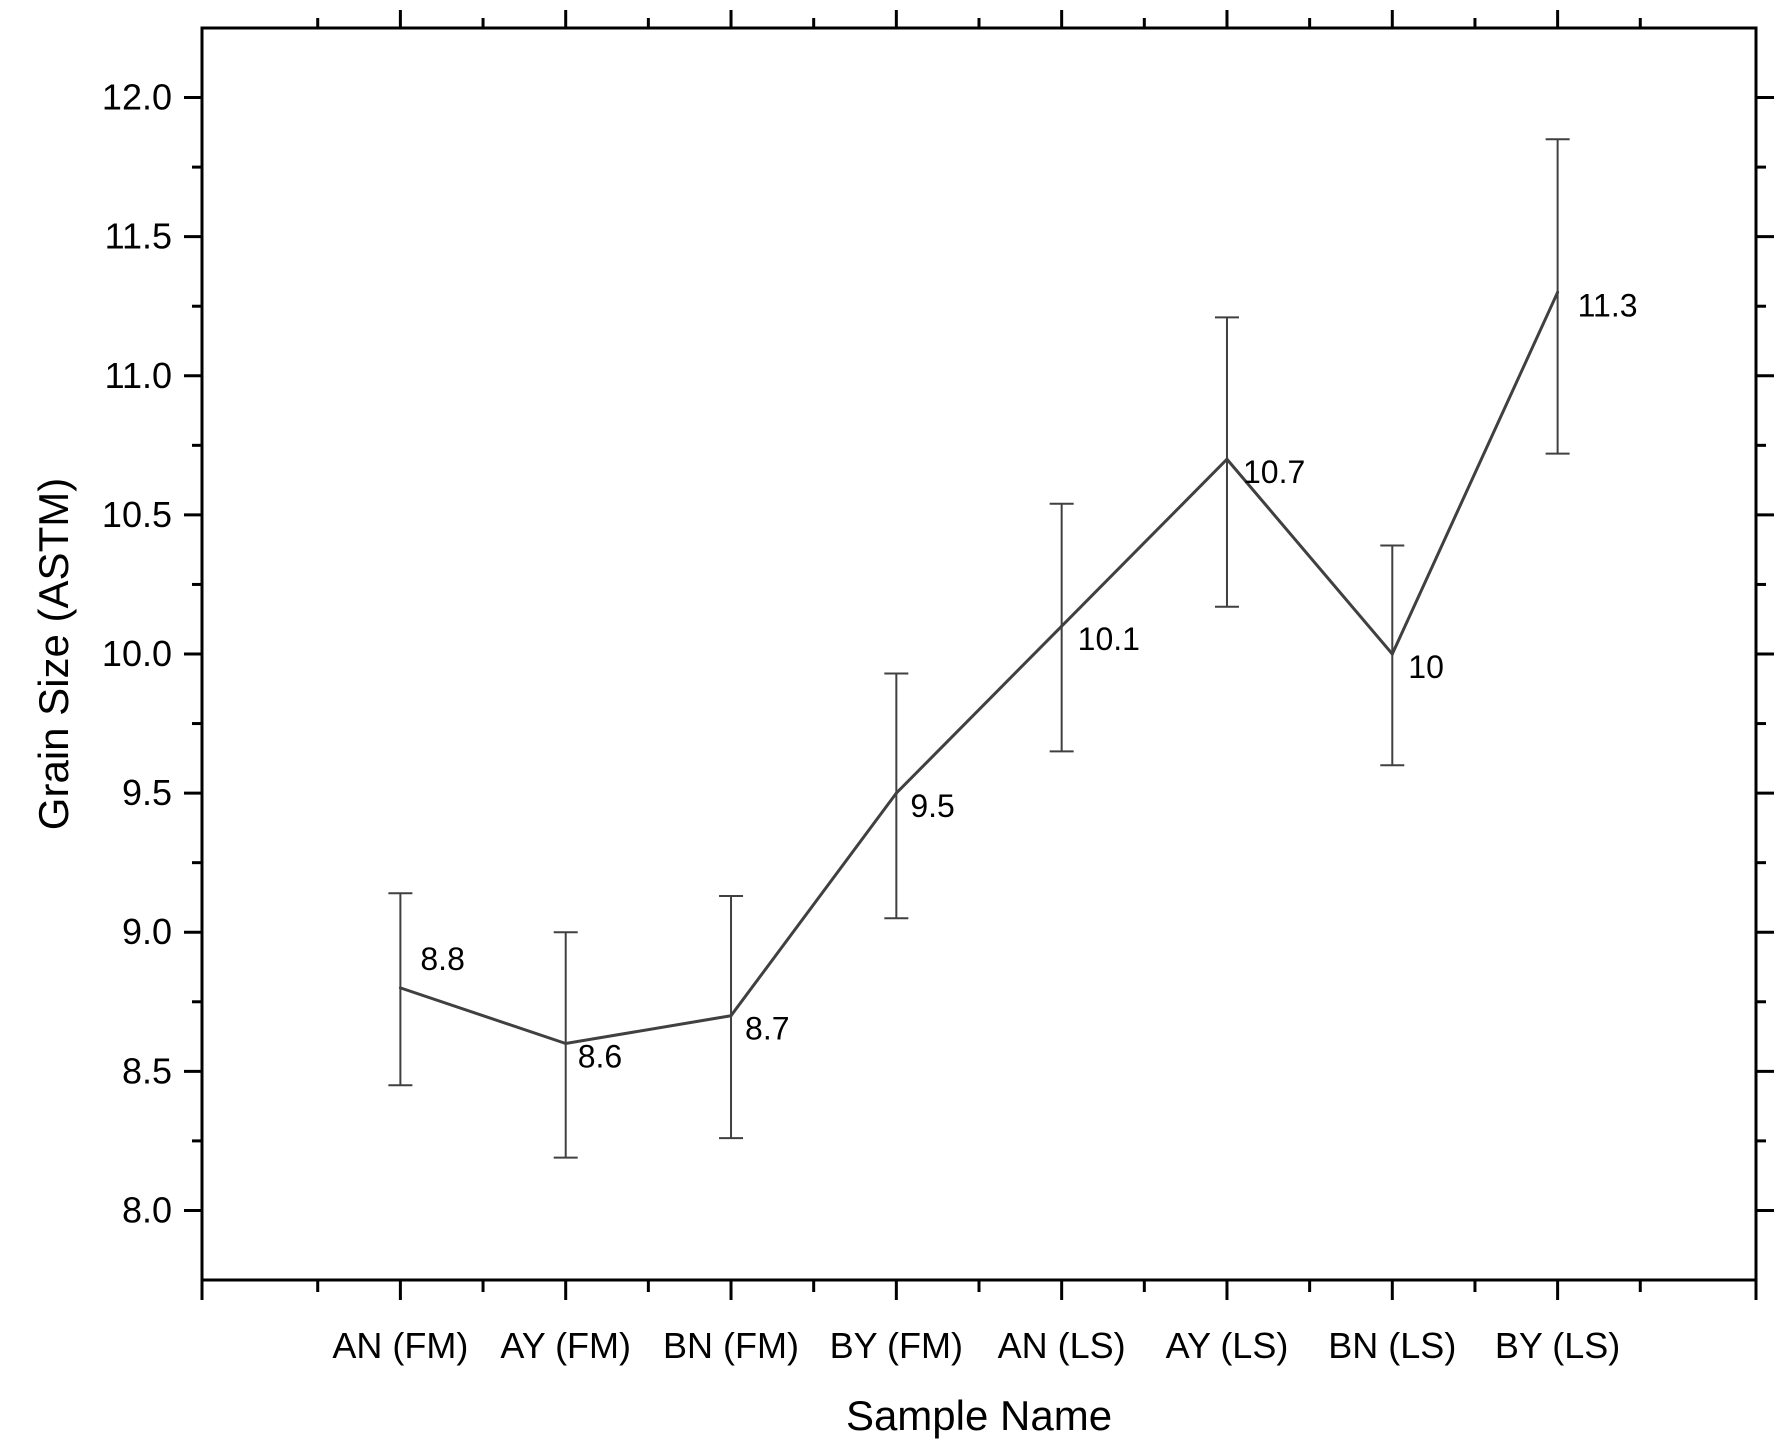 Image resolution: width=1781 pixels, height=1454 pixels. I want to click on y-tick-label: 10.0, so click(137, 653).